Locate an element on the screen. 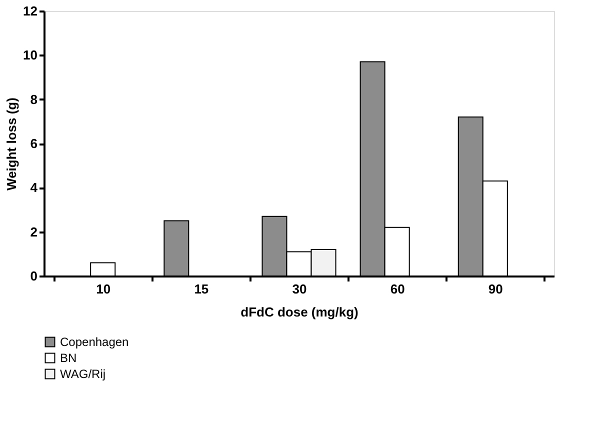  y-tick-label: 10 is located at coordinates (30, 55).